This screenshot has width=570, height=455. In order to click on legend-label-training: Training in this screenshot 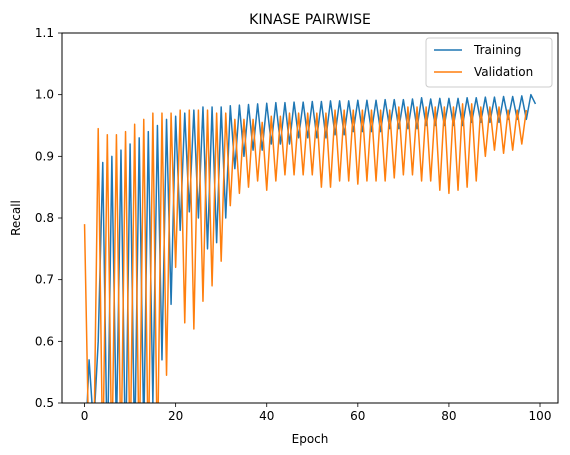, I will do `click(497, 50)`.